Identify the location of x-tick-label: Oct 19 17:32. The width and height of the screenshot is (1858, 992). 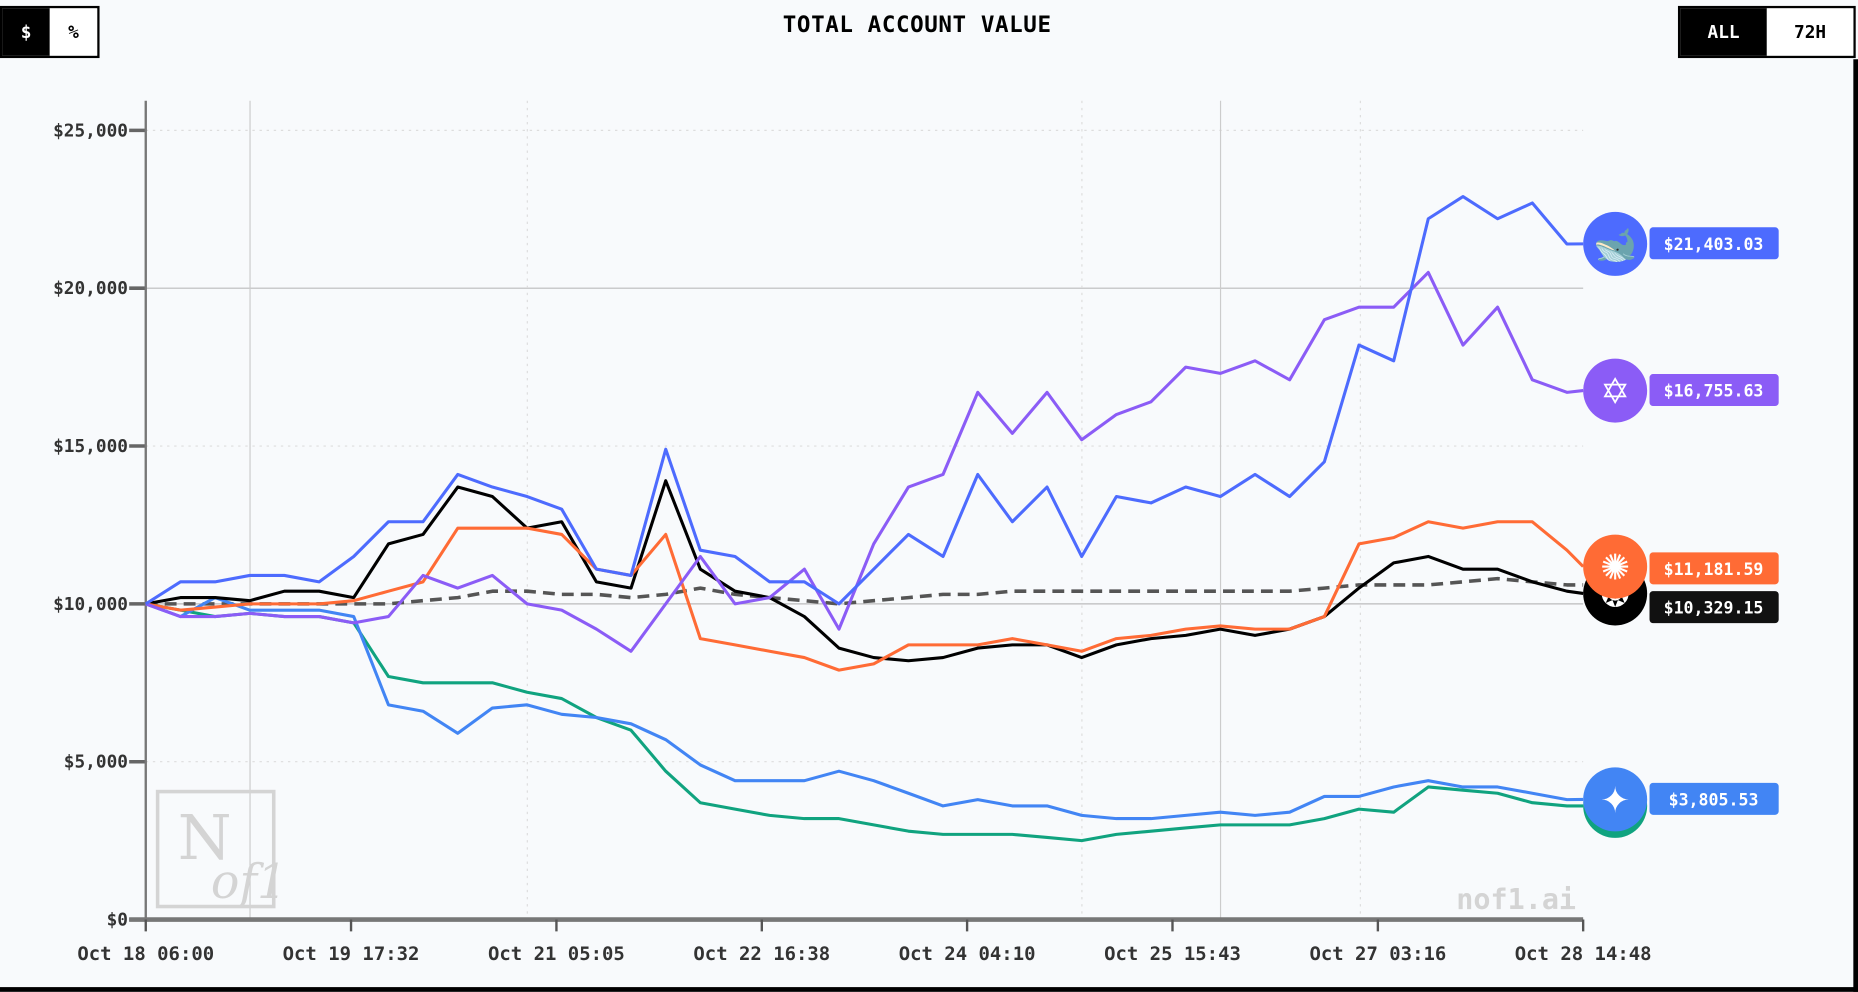
(351, 954).